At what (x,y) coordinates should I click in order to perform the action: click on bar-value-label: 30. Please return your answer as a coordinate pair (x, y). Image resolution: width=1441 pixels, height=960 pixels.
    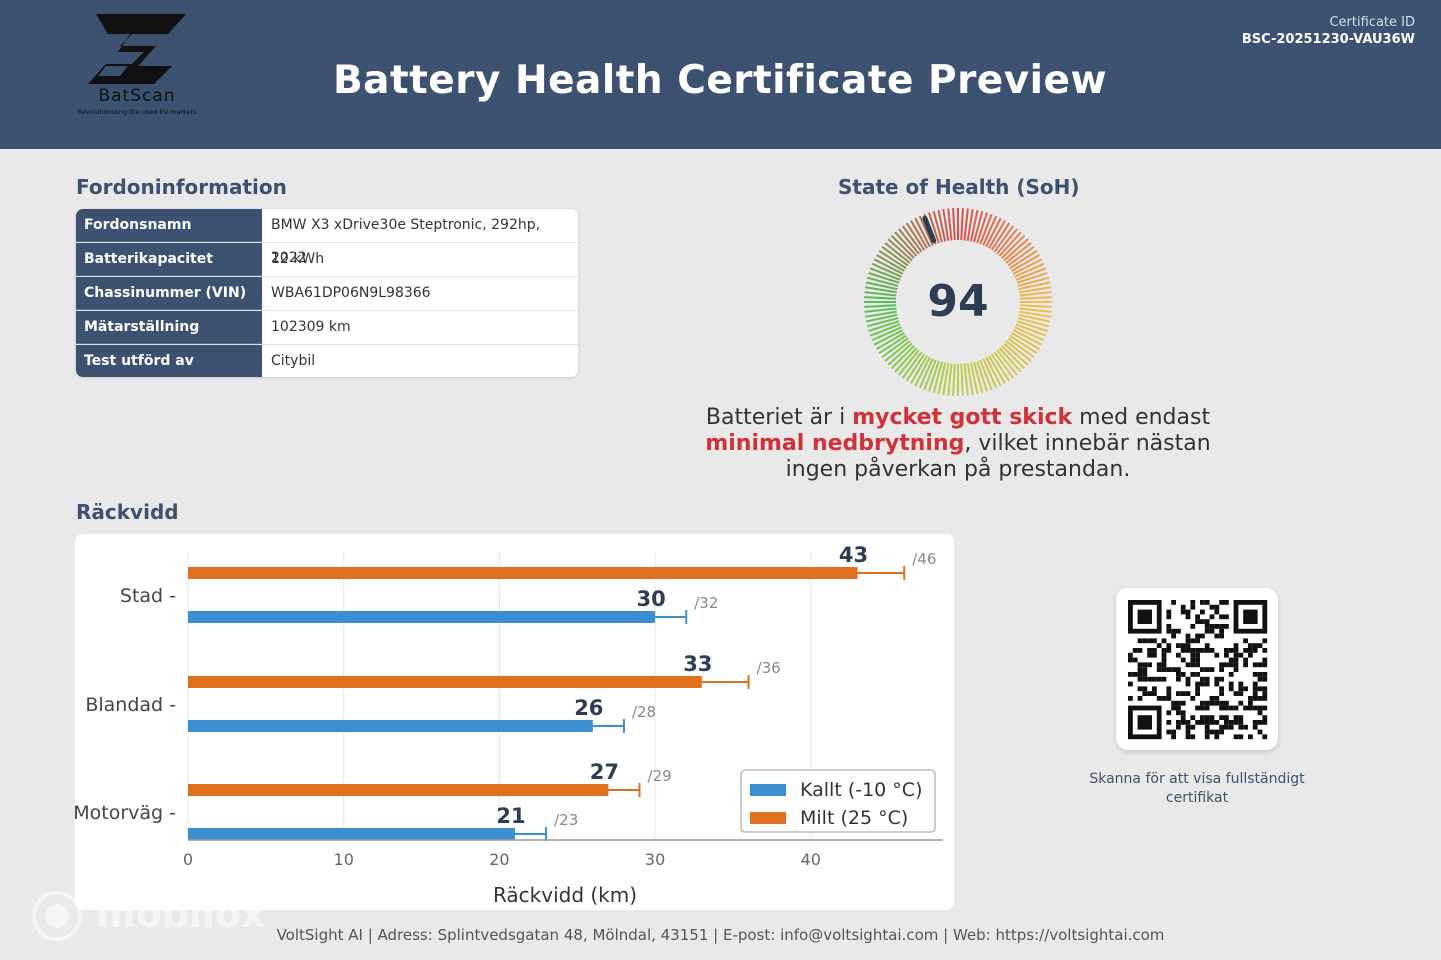
    Looking at the image, I should click on (650, 599).